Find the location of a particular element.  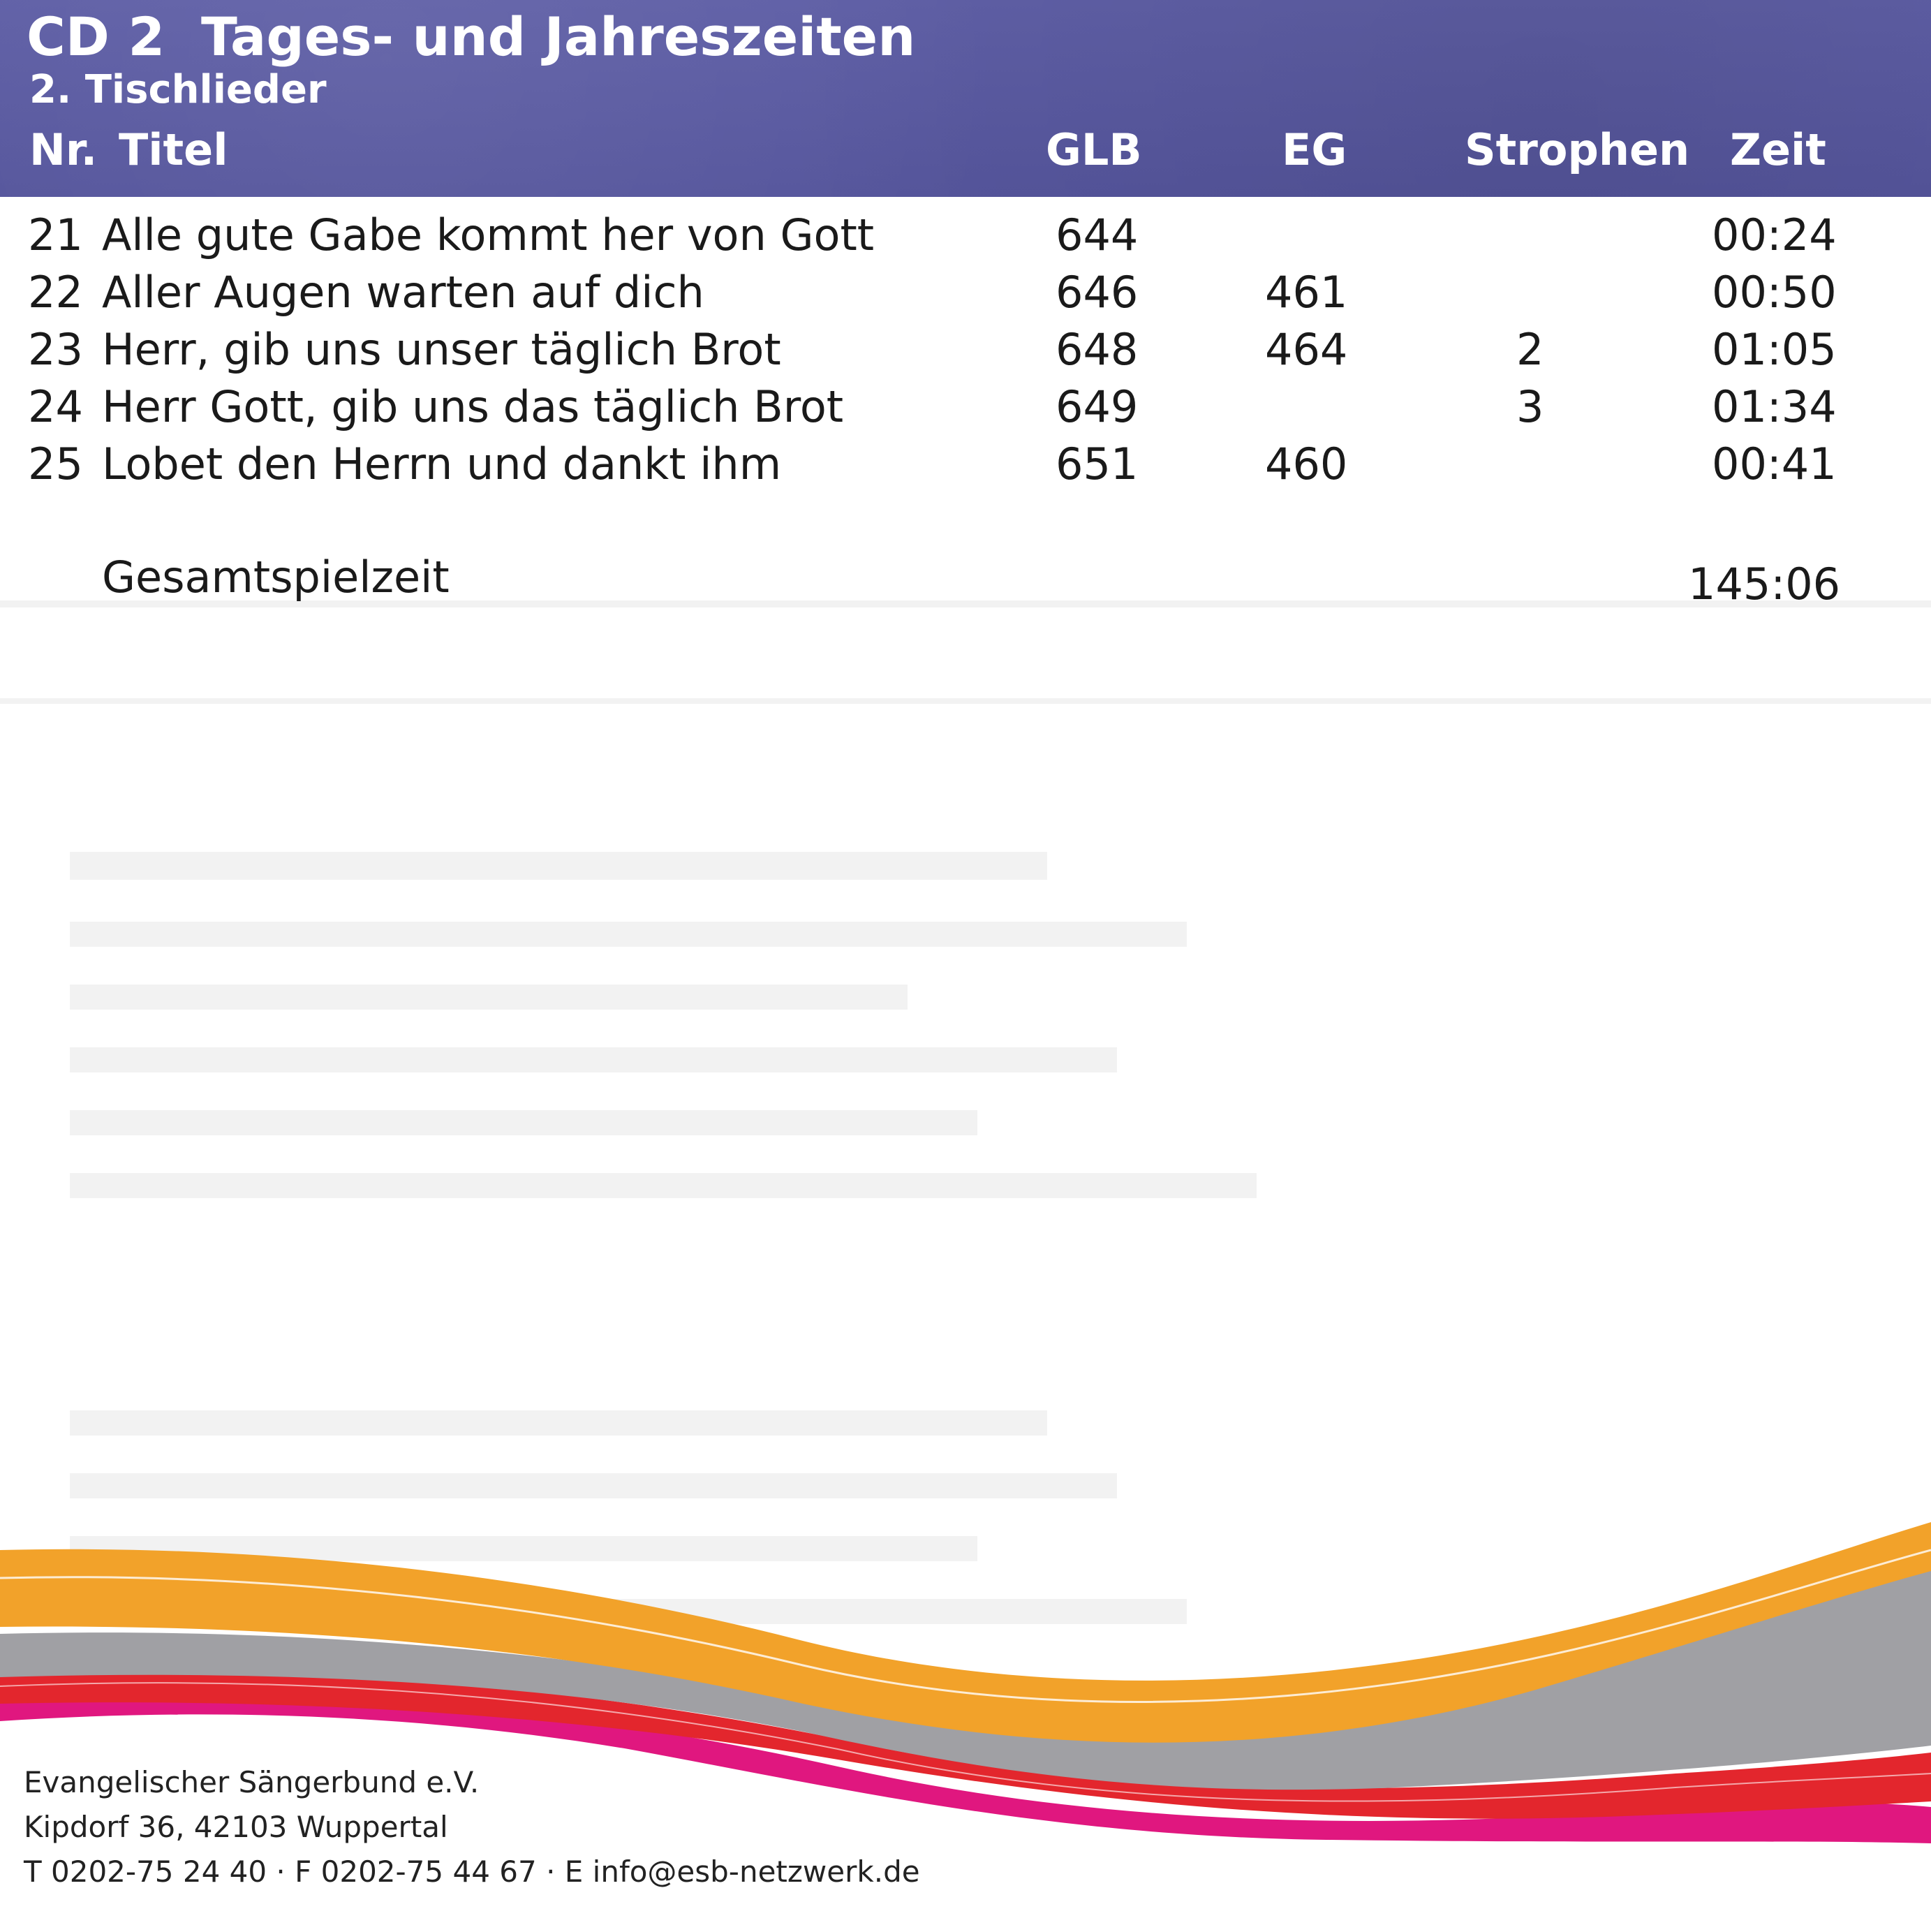

track-eg: 460 is located at coordinates (1306, 464).